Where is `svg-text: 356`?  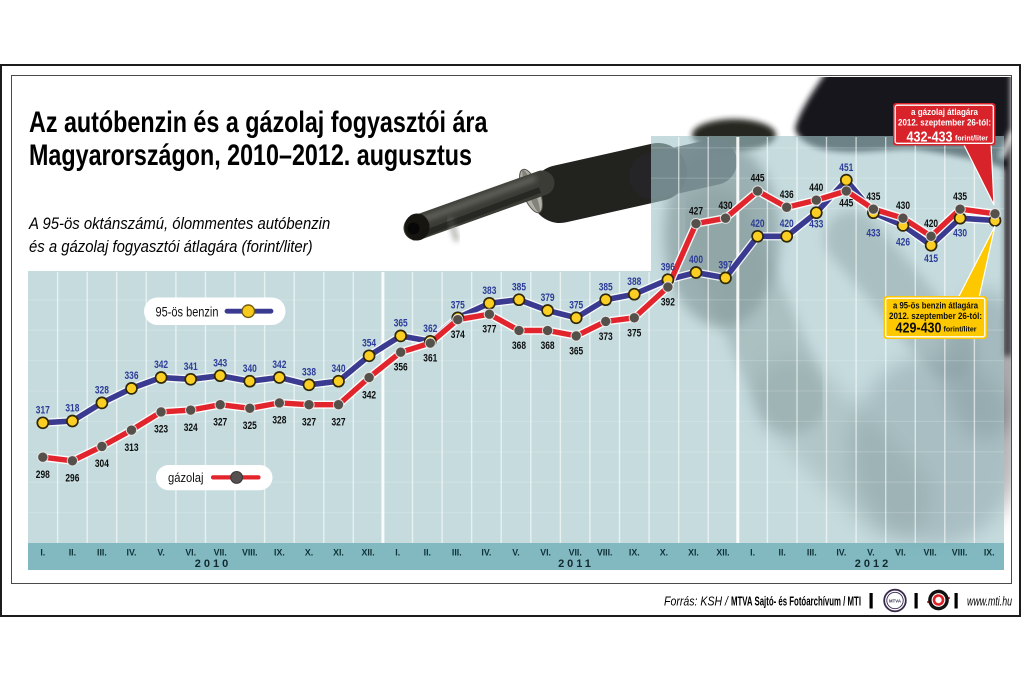
svg-text: 356 is located at coordinates (401, 368).